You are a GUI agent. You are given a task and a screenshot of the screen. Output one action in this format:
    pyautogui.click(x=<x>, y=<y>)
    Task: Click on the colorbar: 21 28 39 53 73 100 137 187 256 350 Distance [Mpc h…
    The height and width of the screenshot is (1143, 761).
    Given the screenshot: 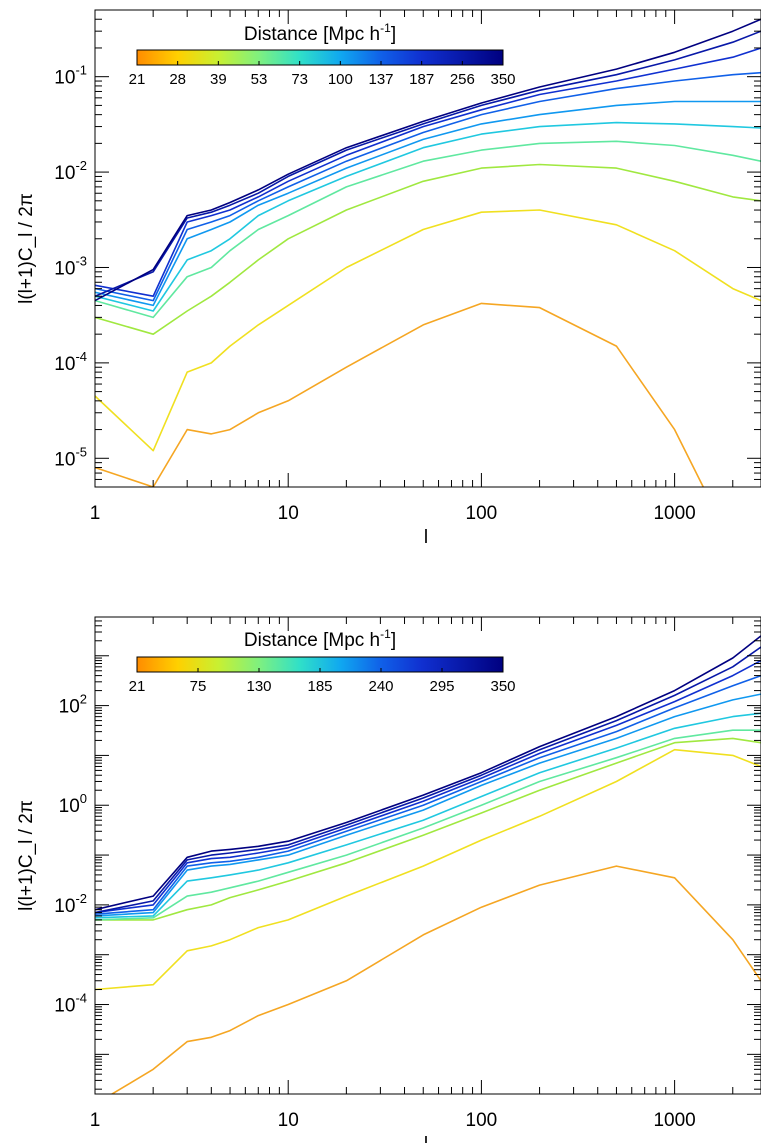 What is the action you would take?
    pyautogui.click(x=322, y=54)
    